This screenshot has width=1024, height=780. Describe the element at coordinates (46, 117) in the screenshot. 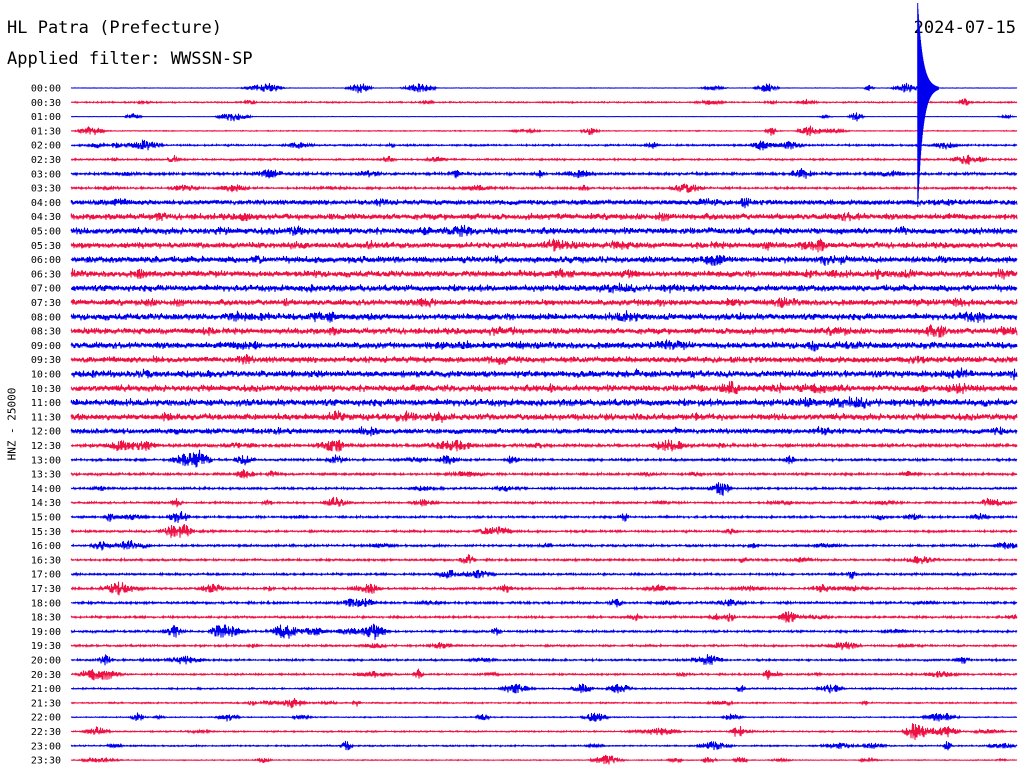

I see `time-tick-label: 01:00` at that location.